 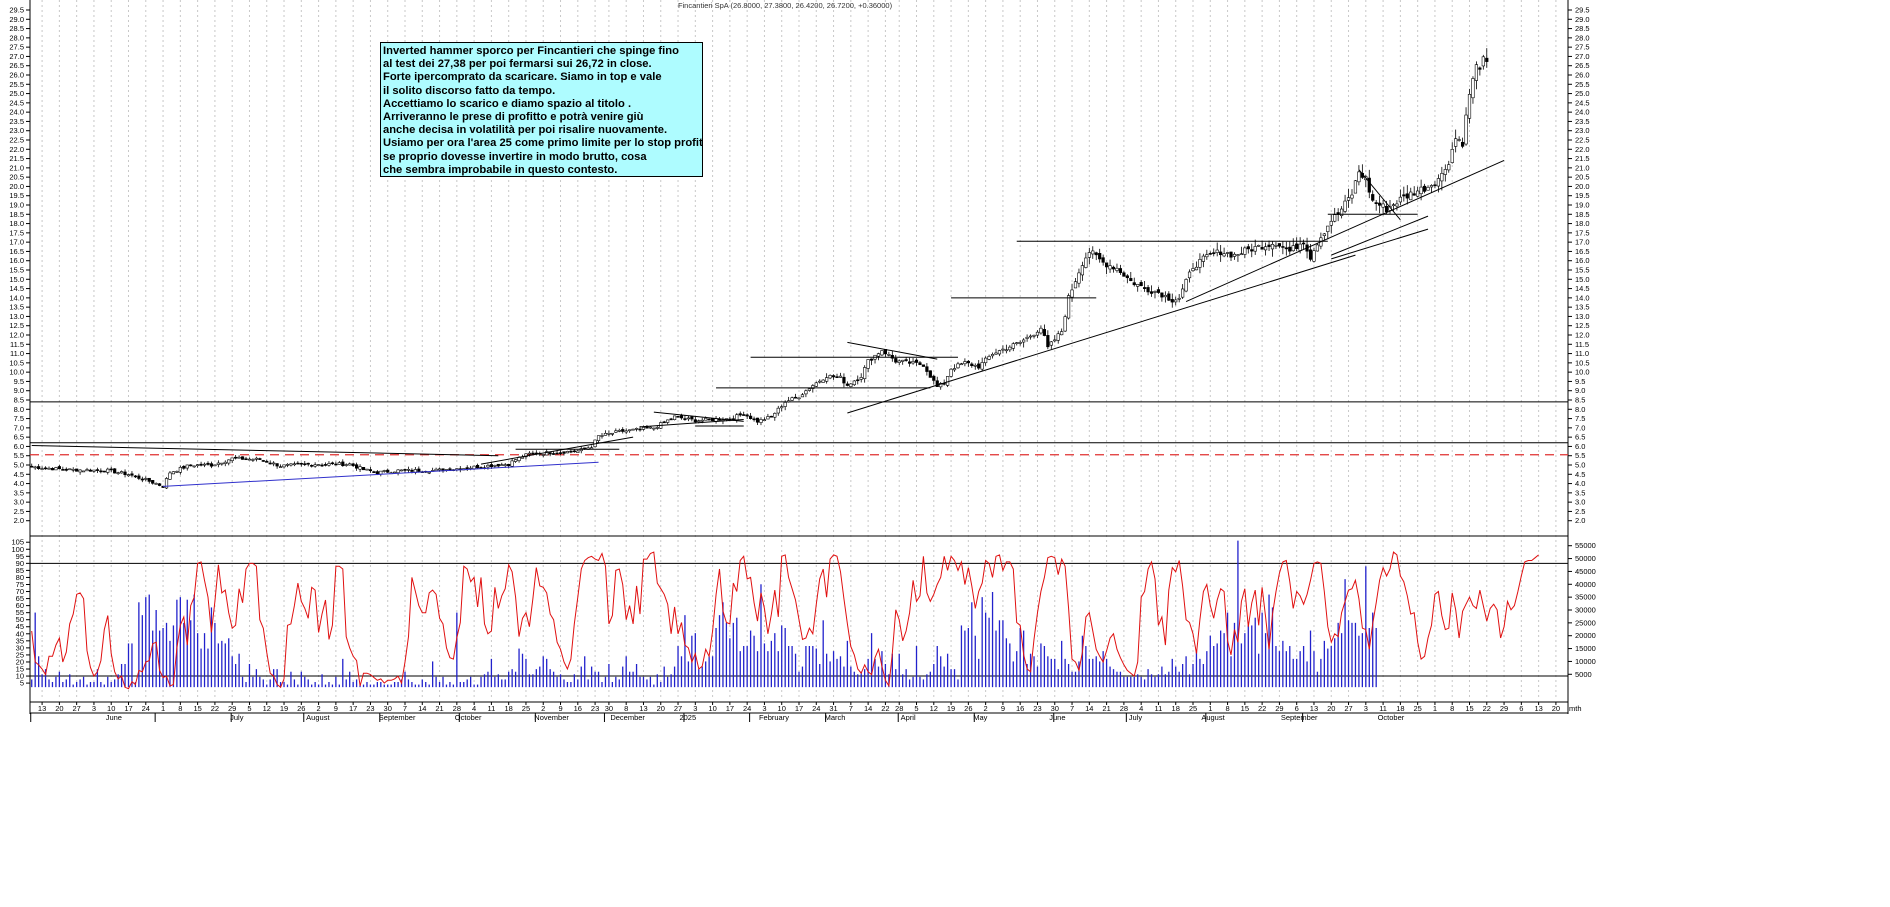 What do you see at coordinates (353, 708) in the screenshot?
I see `x-tick-label: 17` at bounding box center [353, 708].